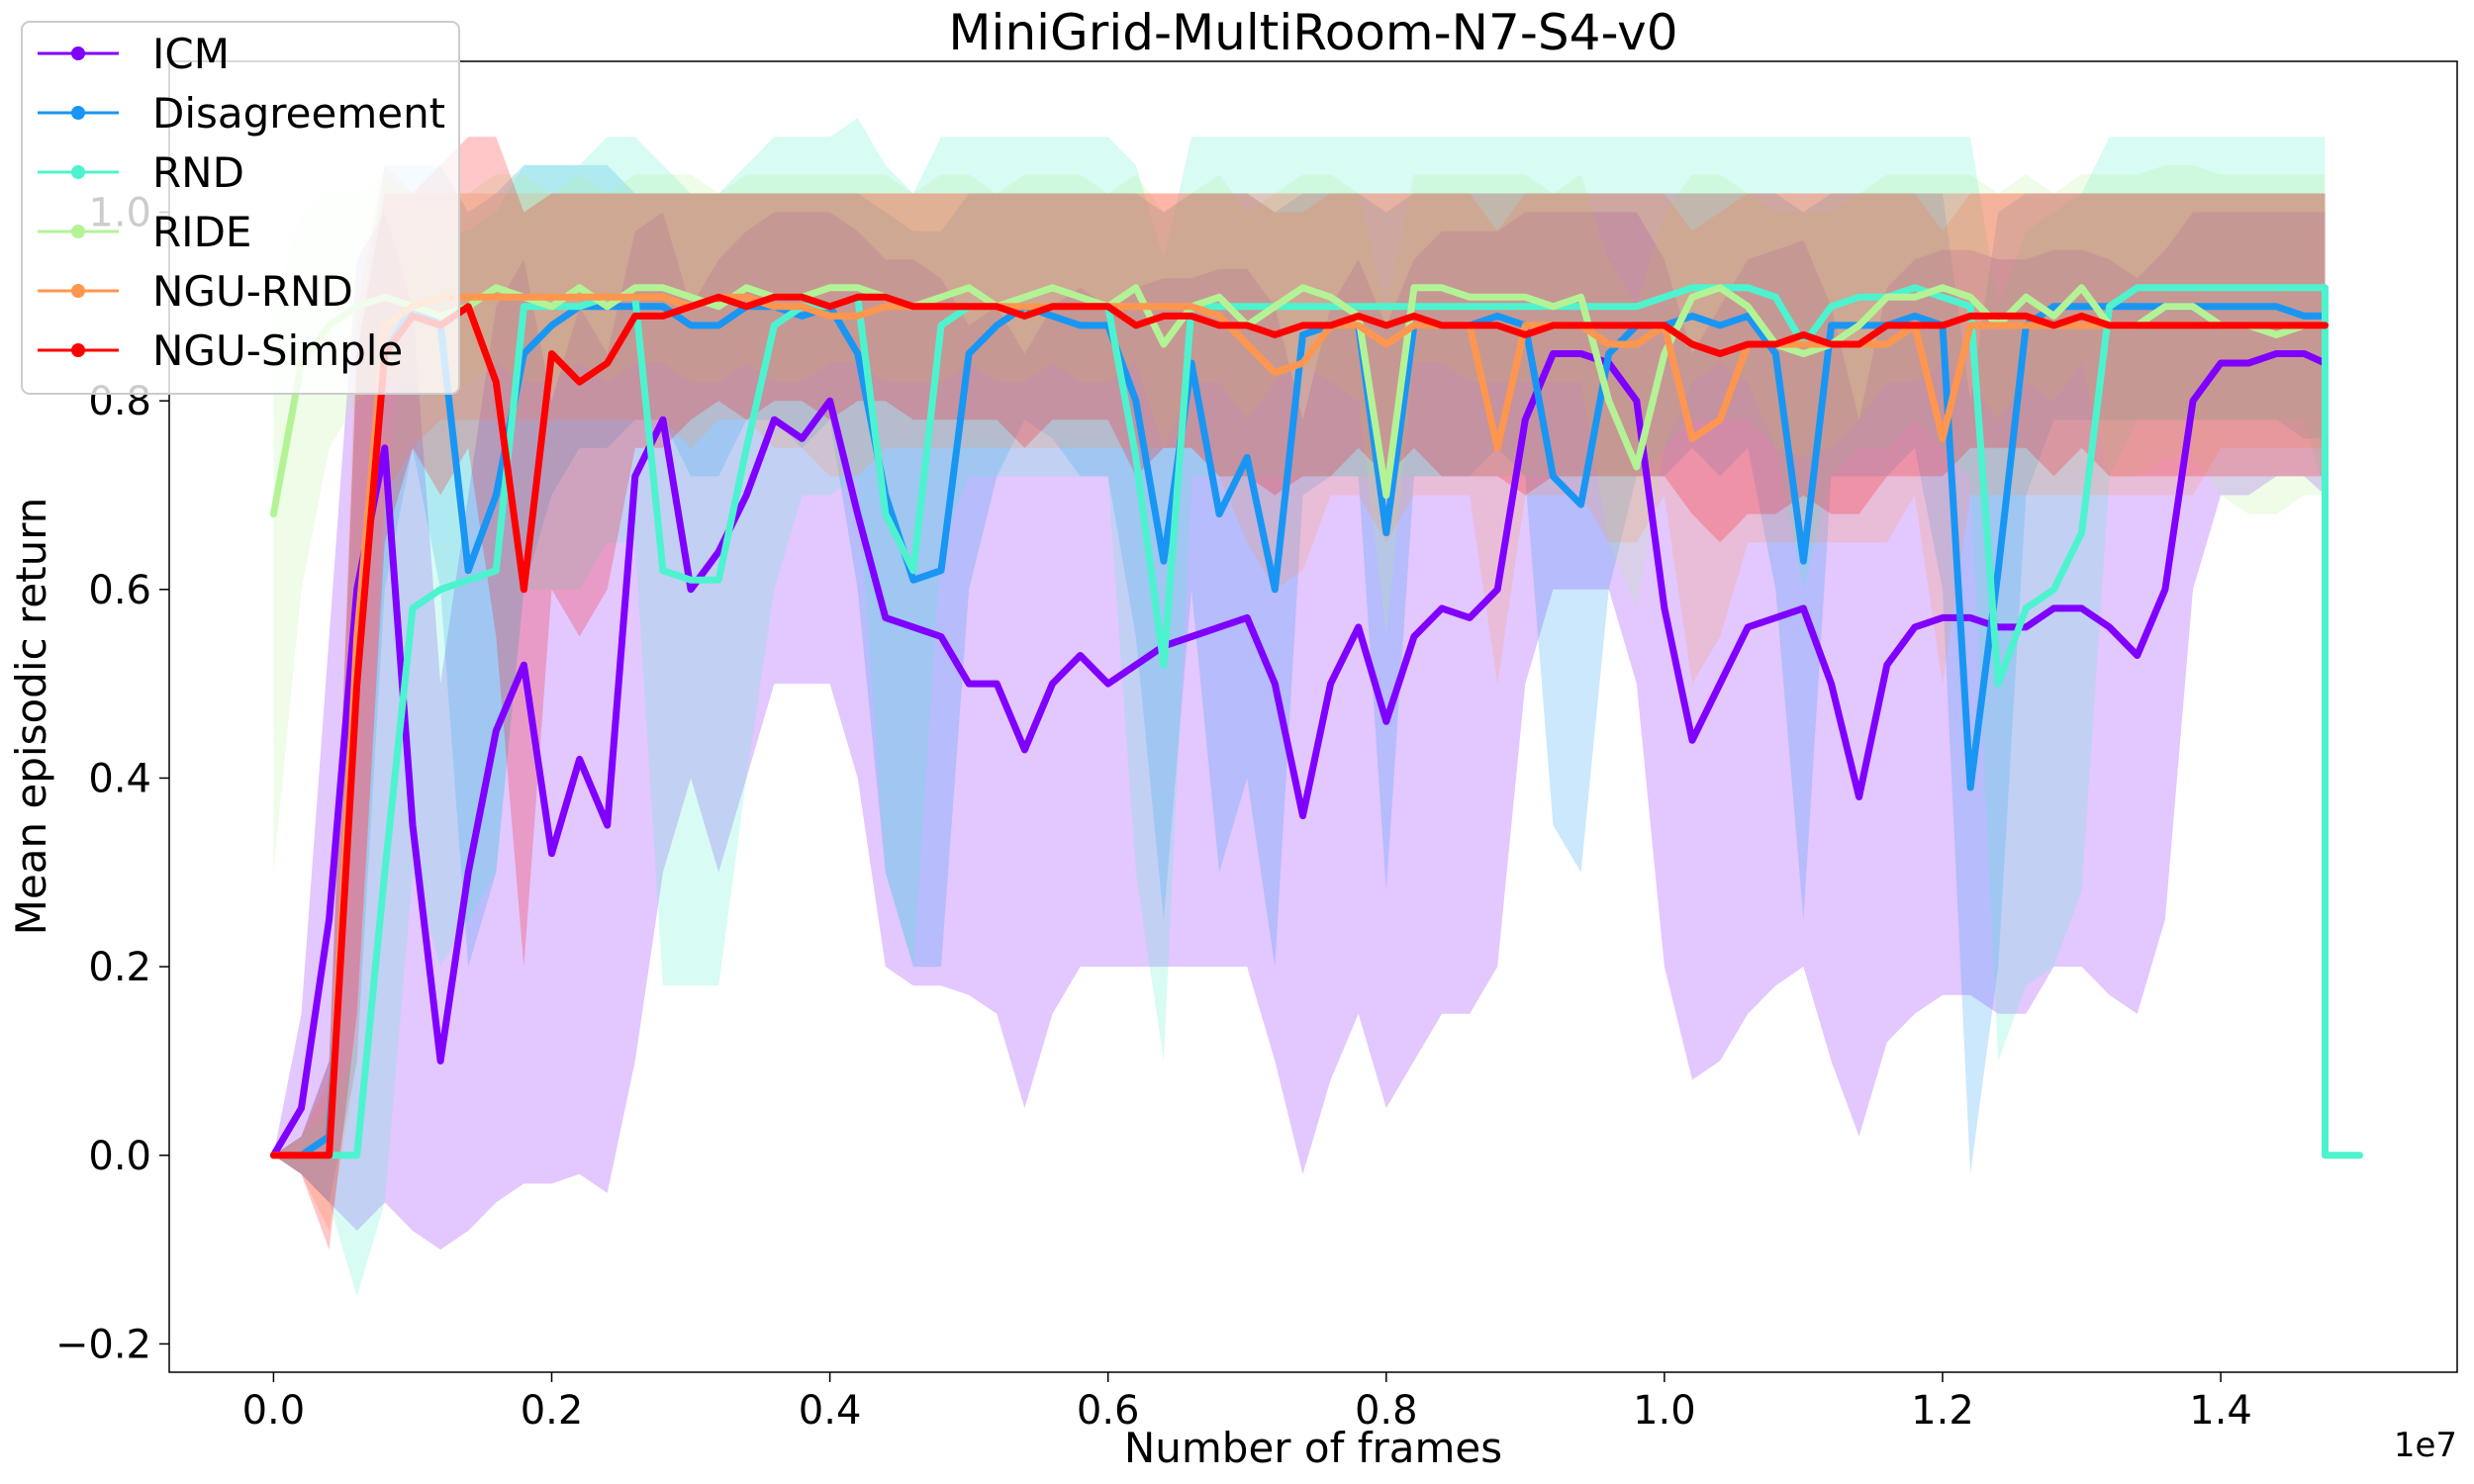 This screenshot has height=1484, width=2474. I want to click on legend-label: RND, so click(198, 172).